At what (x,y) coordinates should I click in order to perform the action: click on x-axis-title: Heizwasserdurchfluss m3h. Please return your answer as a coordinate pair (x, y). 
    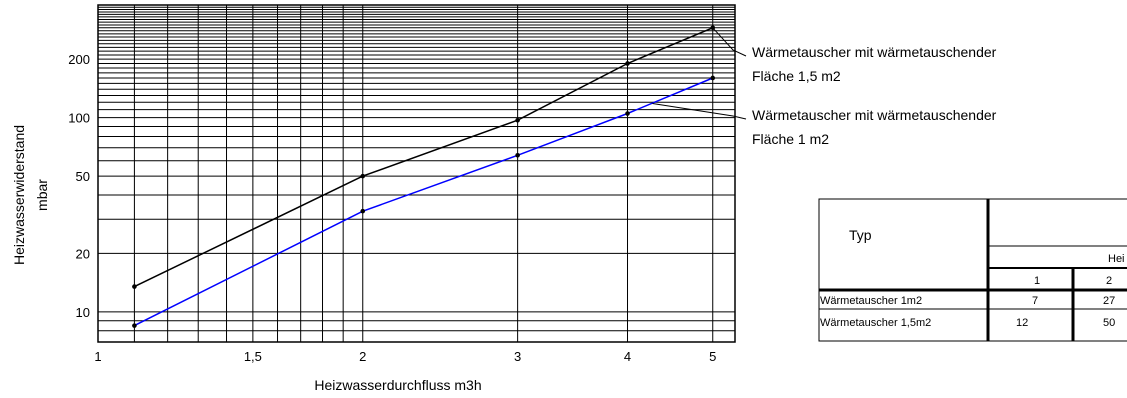
    Looking at the image, I should click on (397, 385).